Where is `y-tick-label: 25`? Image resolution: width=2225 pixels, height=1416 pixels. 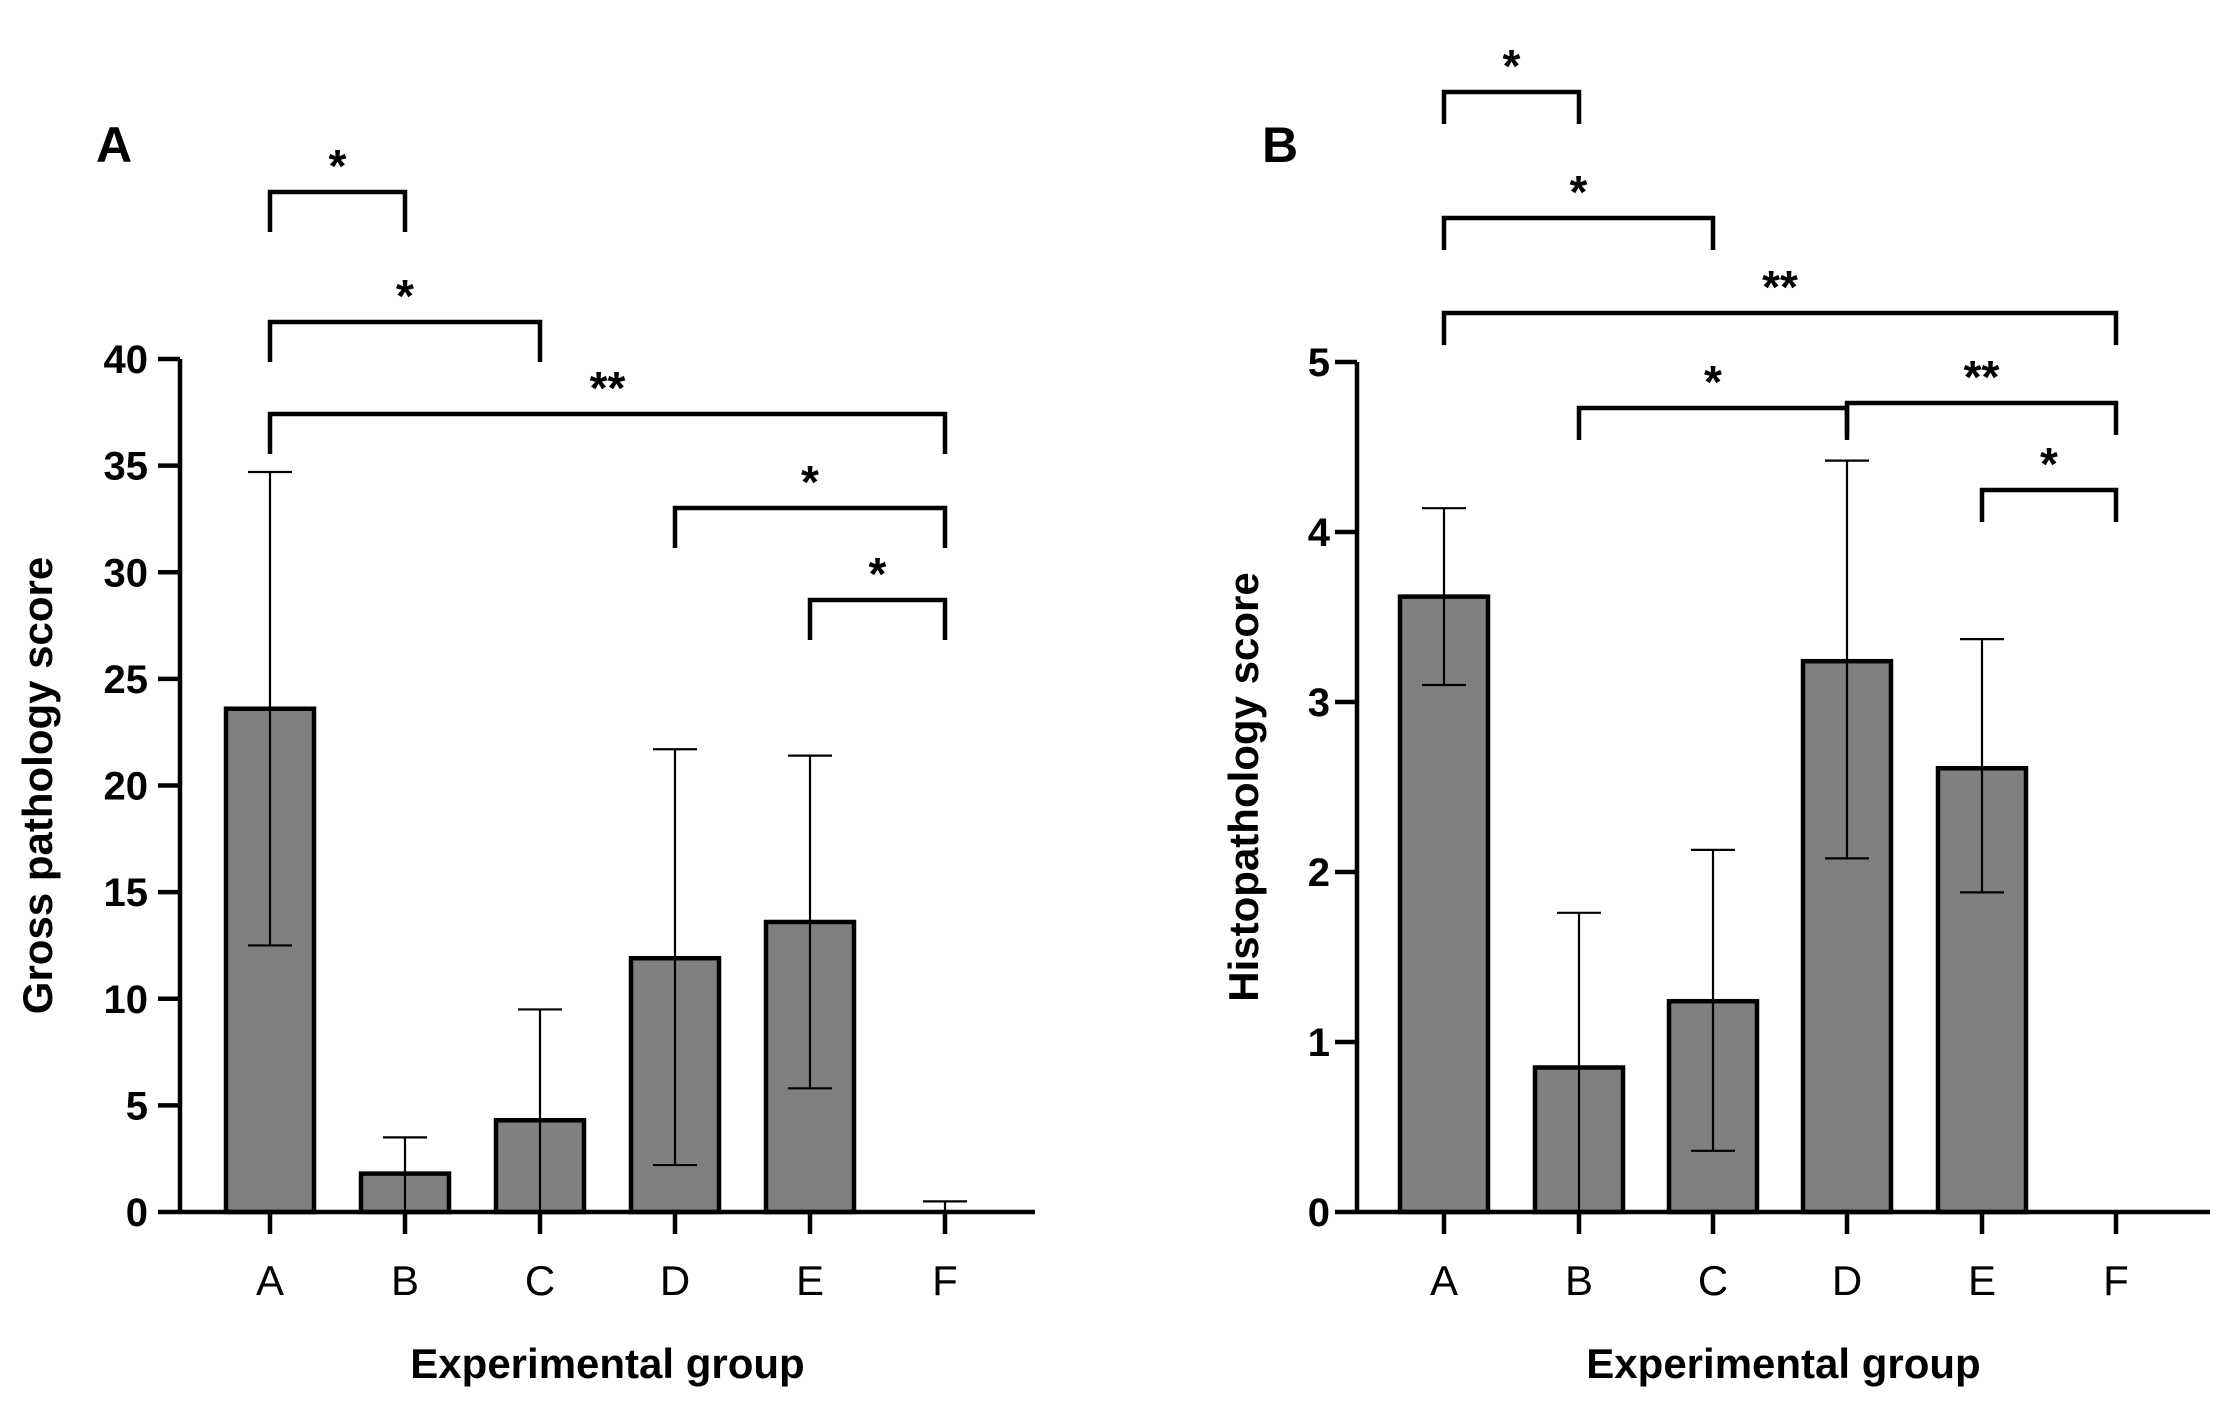 y-tick-label: 25 is located at coordinates (126, 680).